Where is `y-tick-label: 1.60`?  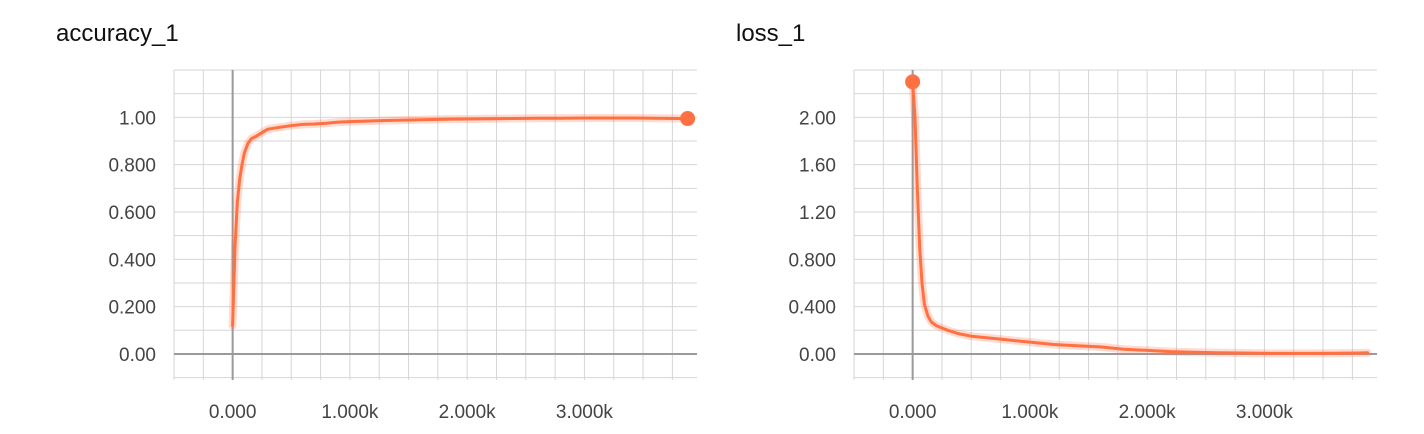 y-tick-label: 1.60 is located at coordinates (817, 166).